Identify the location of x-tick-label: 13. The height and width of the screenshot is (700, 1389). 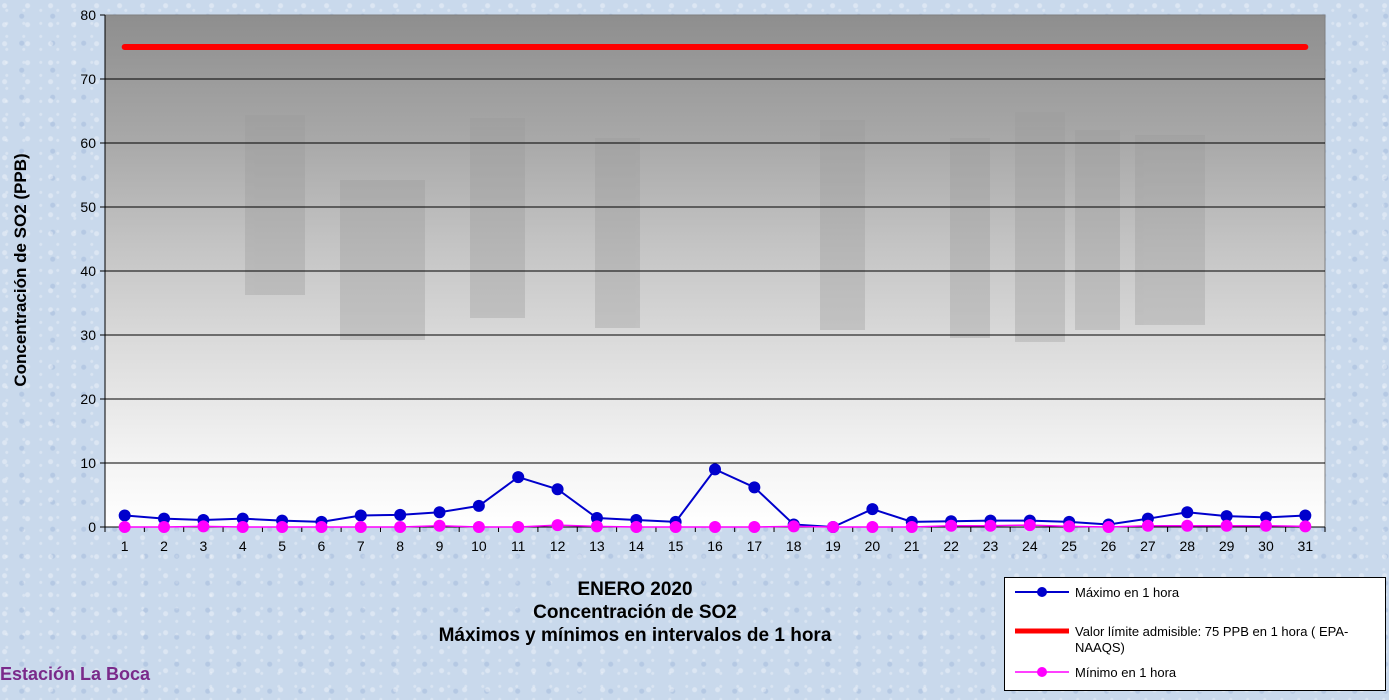
(597, 546).